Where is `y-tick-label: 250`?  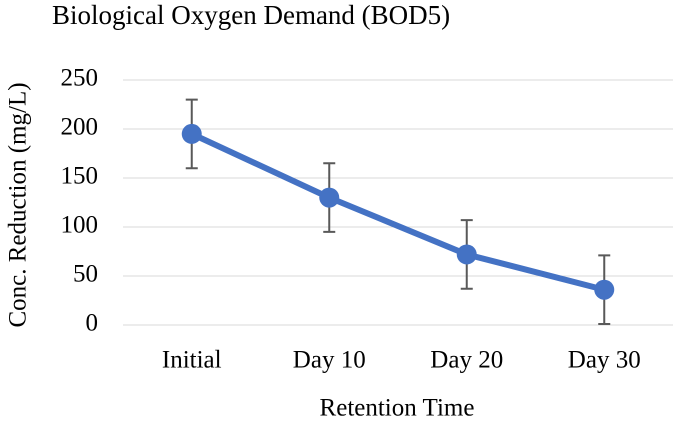 y-tick-label: 250 is located at coordinates (80, 78).